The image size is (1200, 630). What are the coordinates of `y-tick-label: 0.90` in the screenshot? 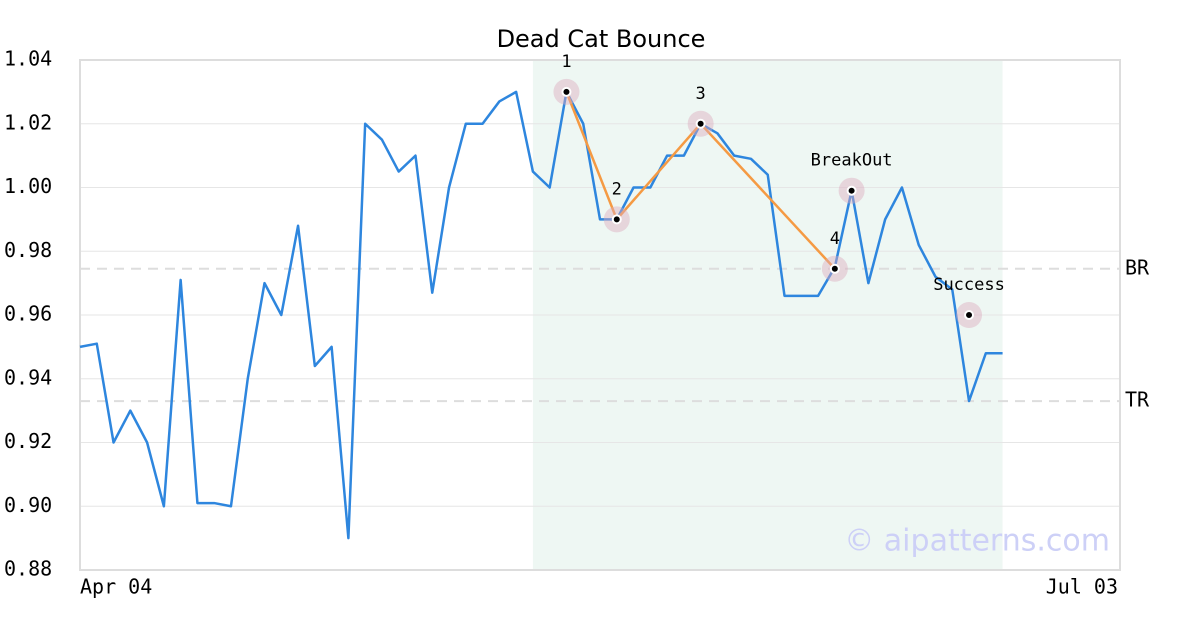 It's located at (28, 505).